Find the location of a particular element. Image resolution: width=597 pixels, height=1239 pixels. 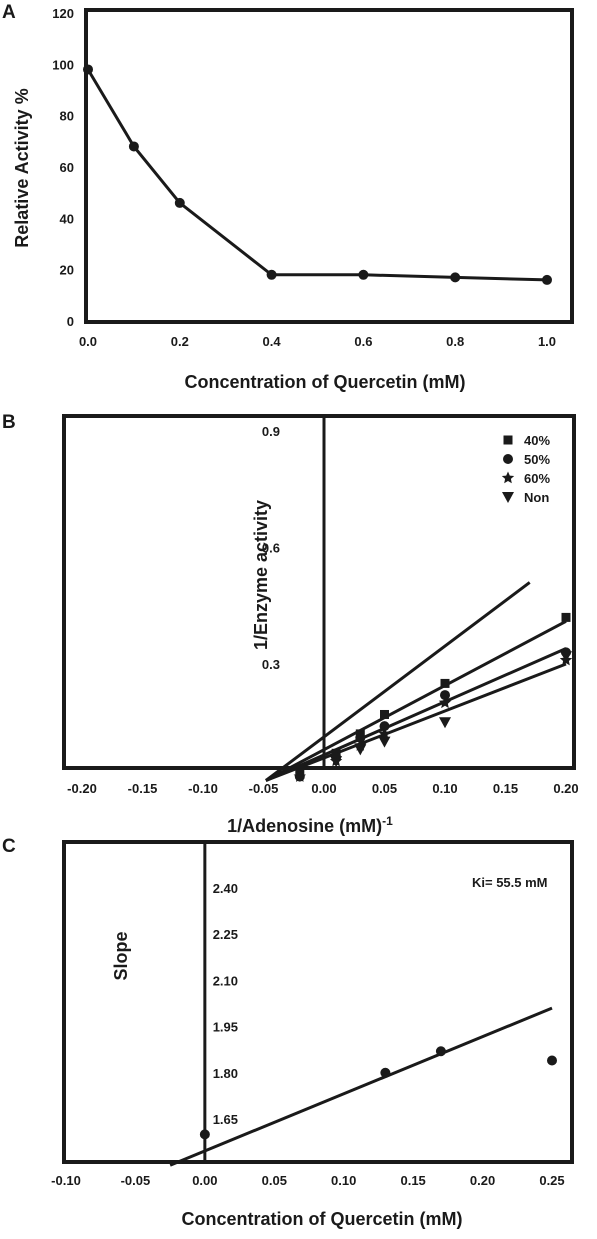

panel-b-legend-label: 60% is located at coordinates (537, 478).